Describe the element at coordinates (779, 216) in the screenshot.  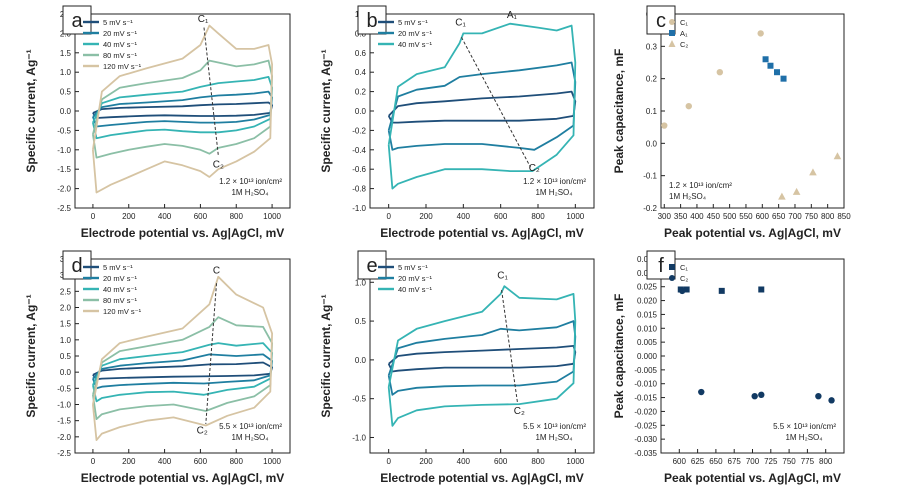
I see `x-tick-label: 650` at that location.